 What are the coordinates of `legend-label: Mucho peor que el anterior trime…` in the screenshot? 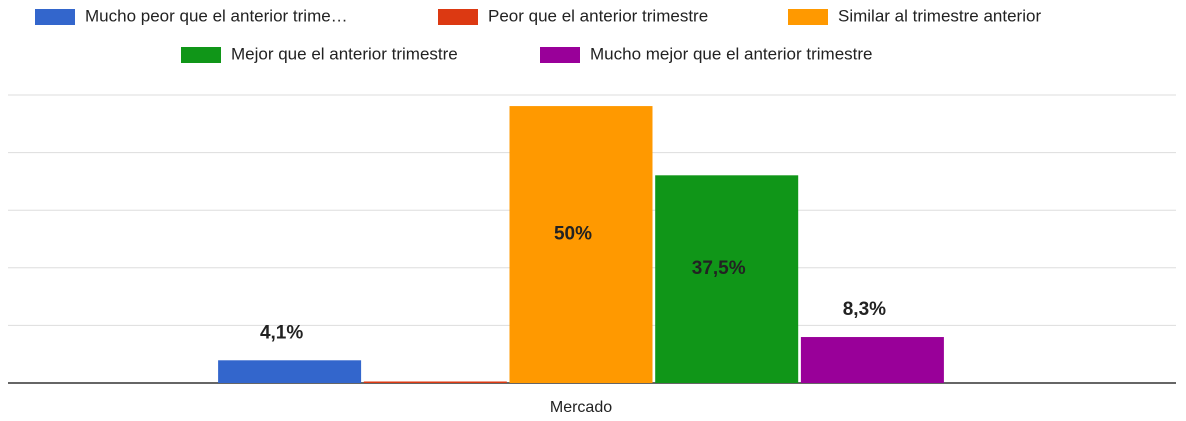 It's located at (216, 15).